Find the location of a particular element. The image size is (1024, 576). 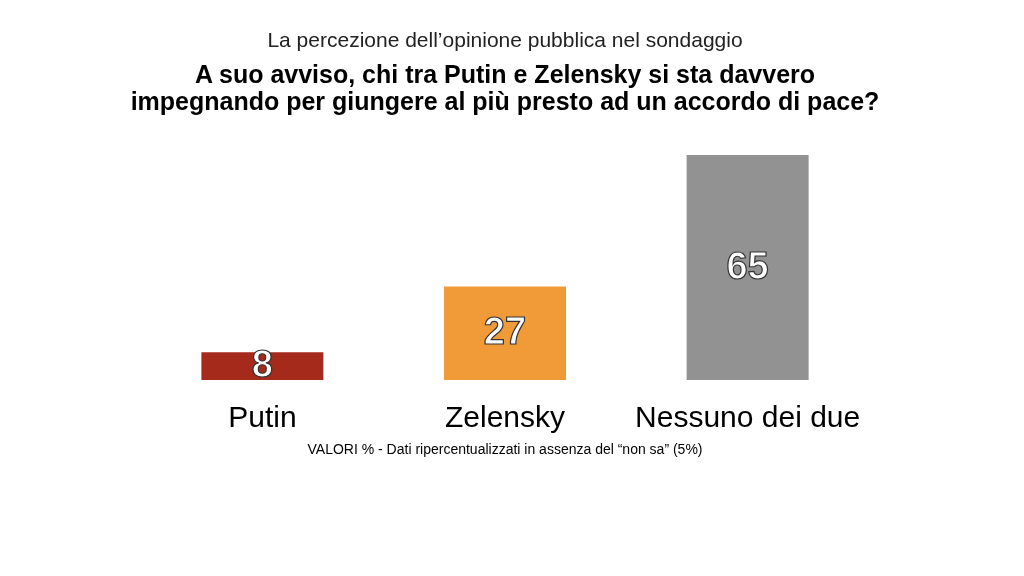

chart-title: A suo avviso, chi tra Putin e Zelensky si sta davvero impegnando per giungere al più presto ad un accordo di pace? is located at coordinates (505, 87).